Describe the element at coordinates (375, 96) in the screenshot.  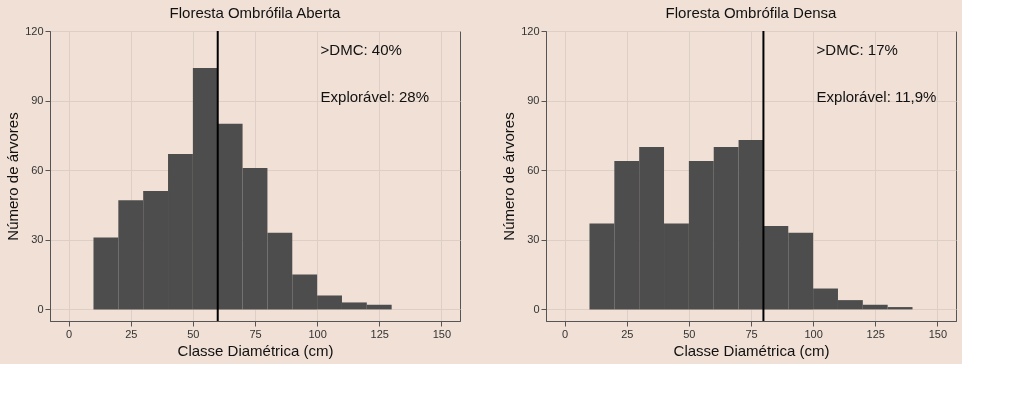
I see `annotation: Explorável: 28%` at that location.